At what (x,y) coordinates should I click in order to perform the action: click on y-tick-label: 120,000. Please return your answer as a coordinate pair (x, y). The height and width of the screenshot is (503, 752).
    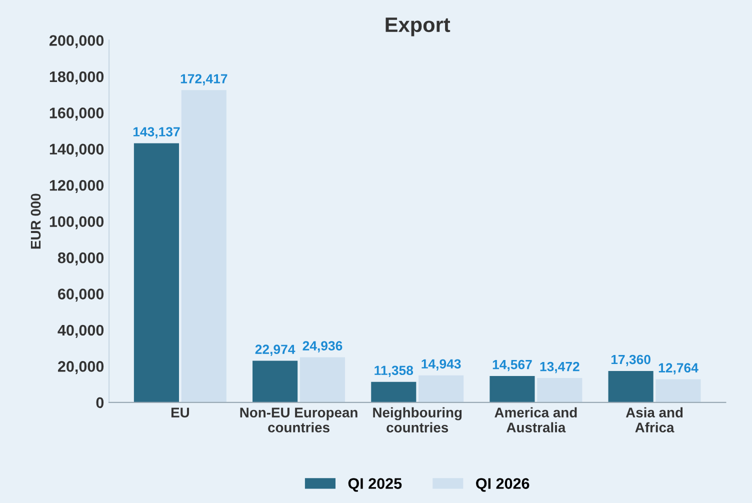
    Looking at the image, I should click on (77, 187).